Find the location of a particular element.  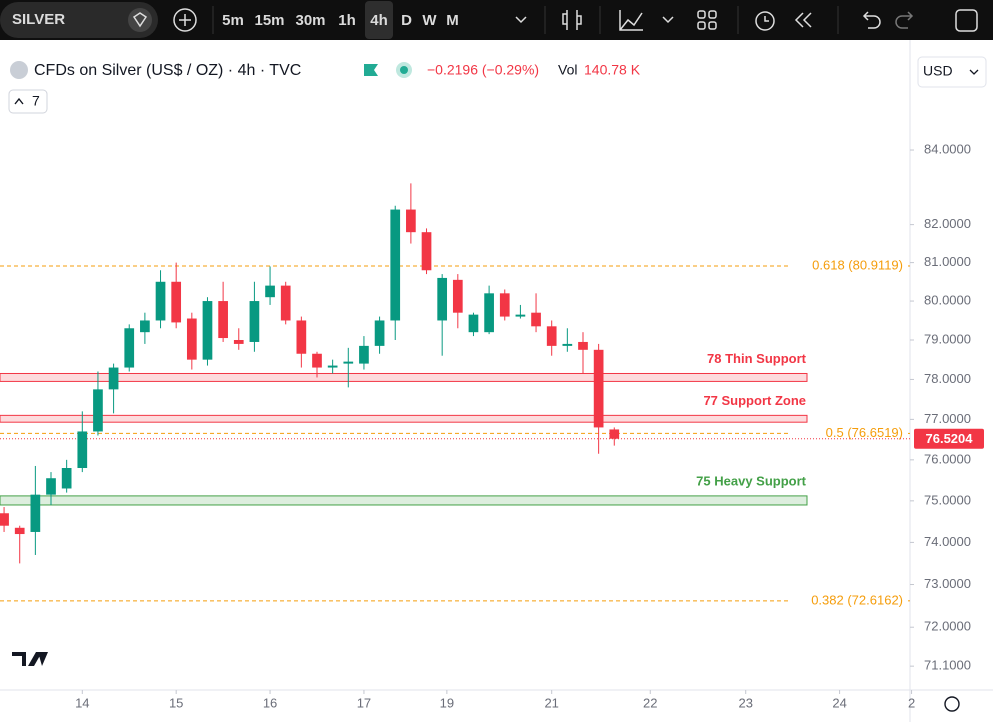

y-tick-label: 71.1000 is located at coordinates (947, 665).